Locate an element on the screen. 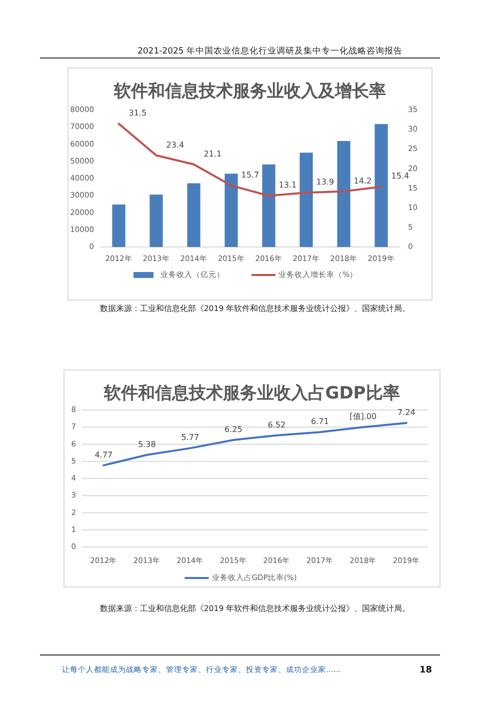 The width and height of the screenshot is (499, 706). data-label: 6.25 is located at coordinates (233, 429).